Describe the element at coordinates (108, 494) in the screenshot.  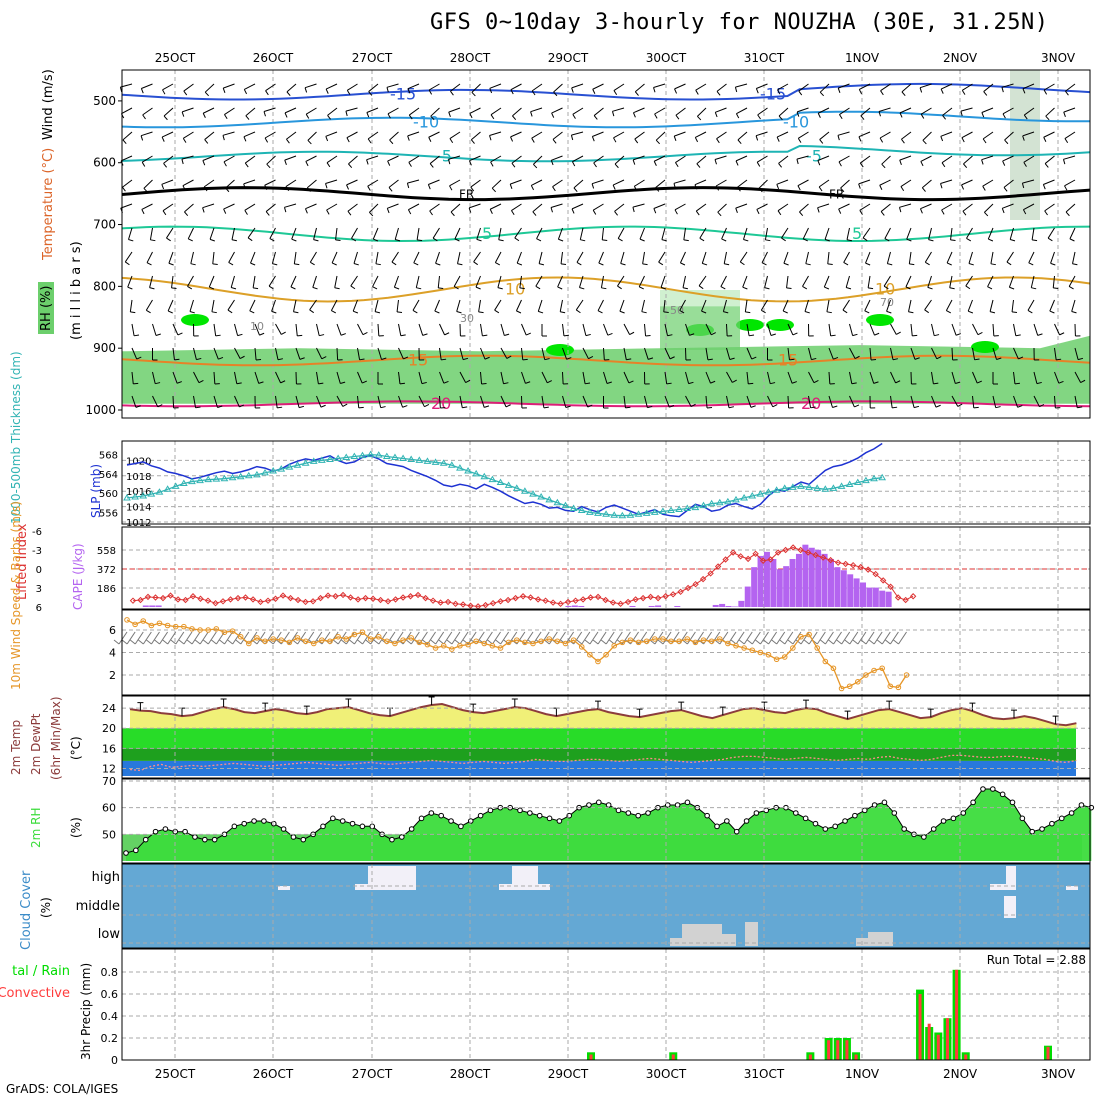
I see `thickness-tick-560: 560` at that location.